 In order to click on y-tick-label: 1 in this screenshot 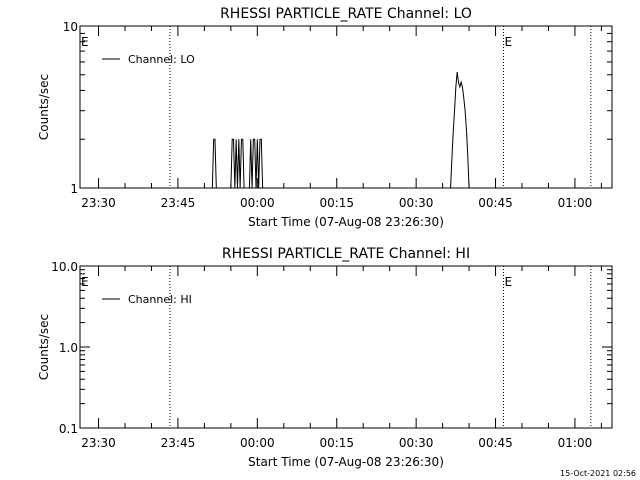, I will do `click(74, 189)`.